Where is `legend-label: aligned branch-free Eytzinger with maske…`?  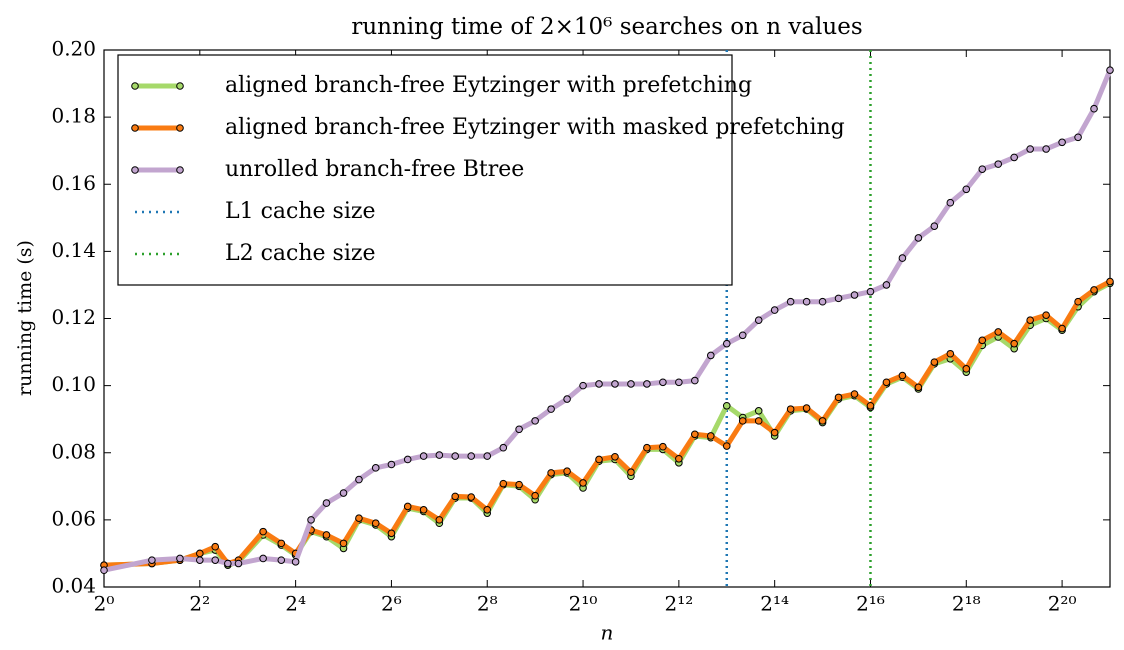
legend-label: aligned branch-free Eytzinger with maske… is located at coordinates (535, 127).